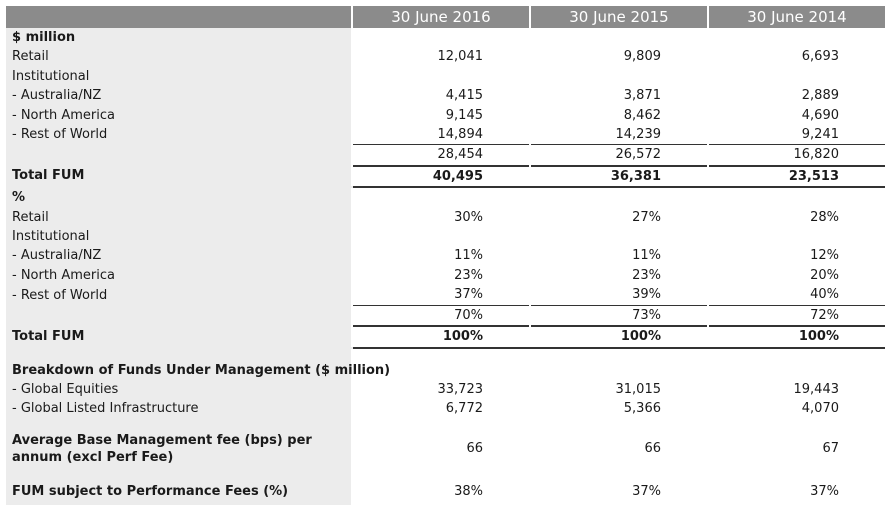  Describe the element at coordinates (796, 275) in the screenshot. I see `cell-2014: 20%` at that location.